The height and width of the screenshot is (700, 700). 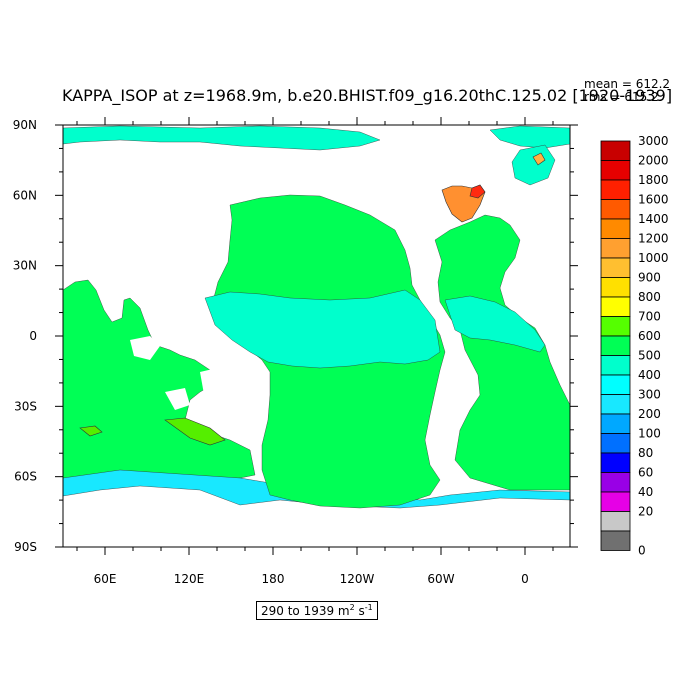 I want to click on rms-stat: rms = 615.2, so click(x=621, y=97).